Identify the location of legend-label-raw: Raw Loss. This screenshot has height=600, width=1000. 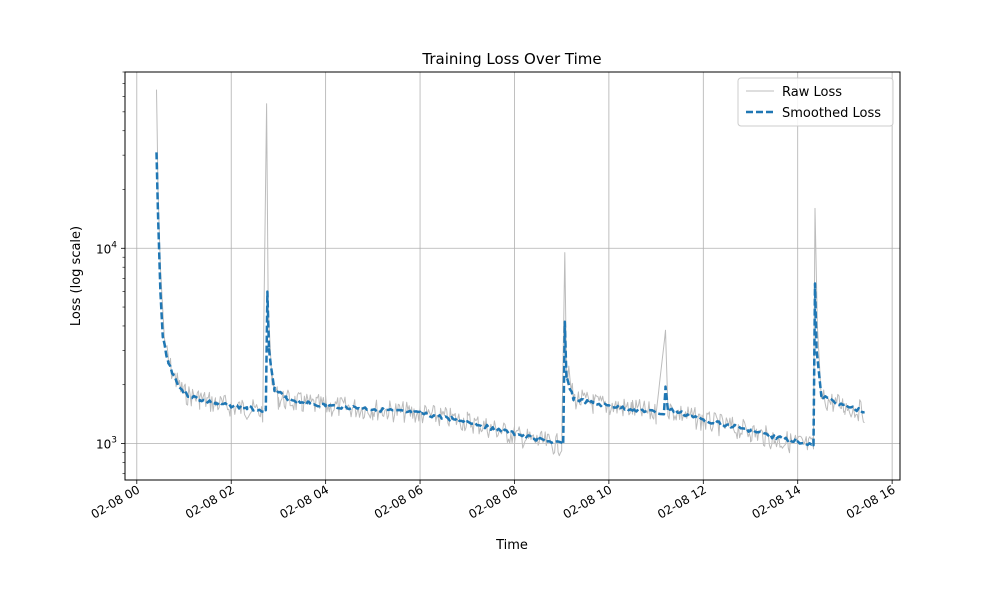
(812, 92).